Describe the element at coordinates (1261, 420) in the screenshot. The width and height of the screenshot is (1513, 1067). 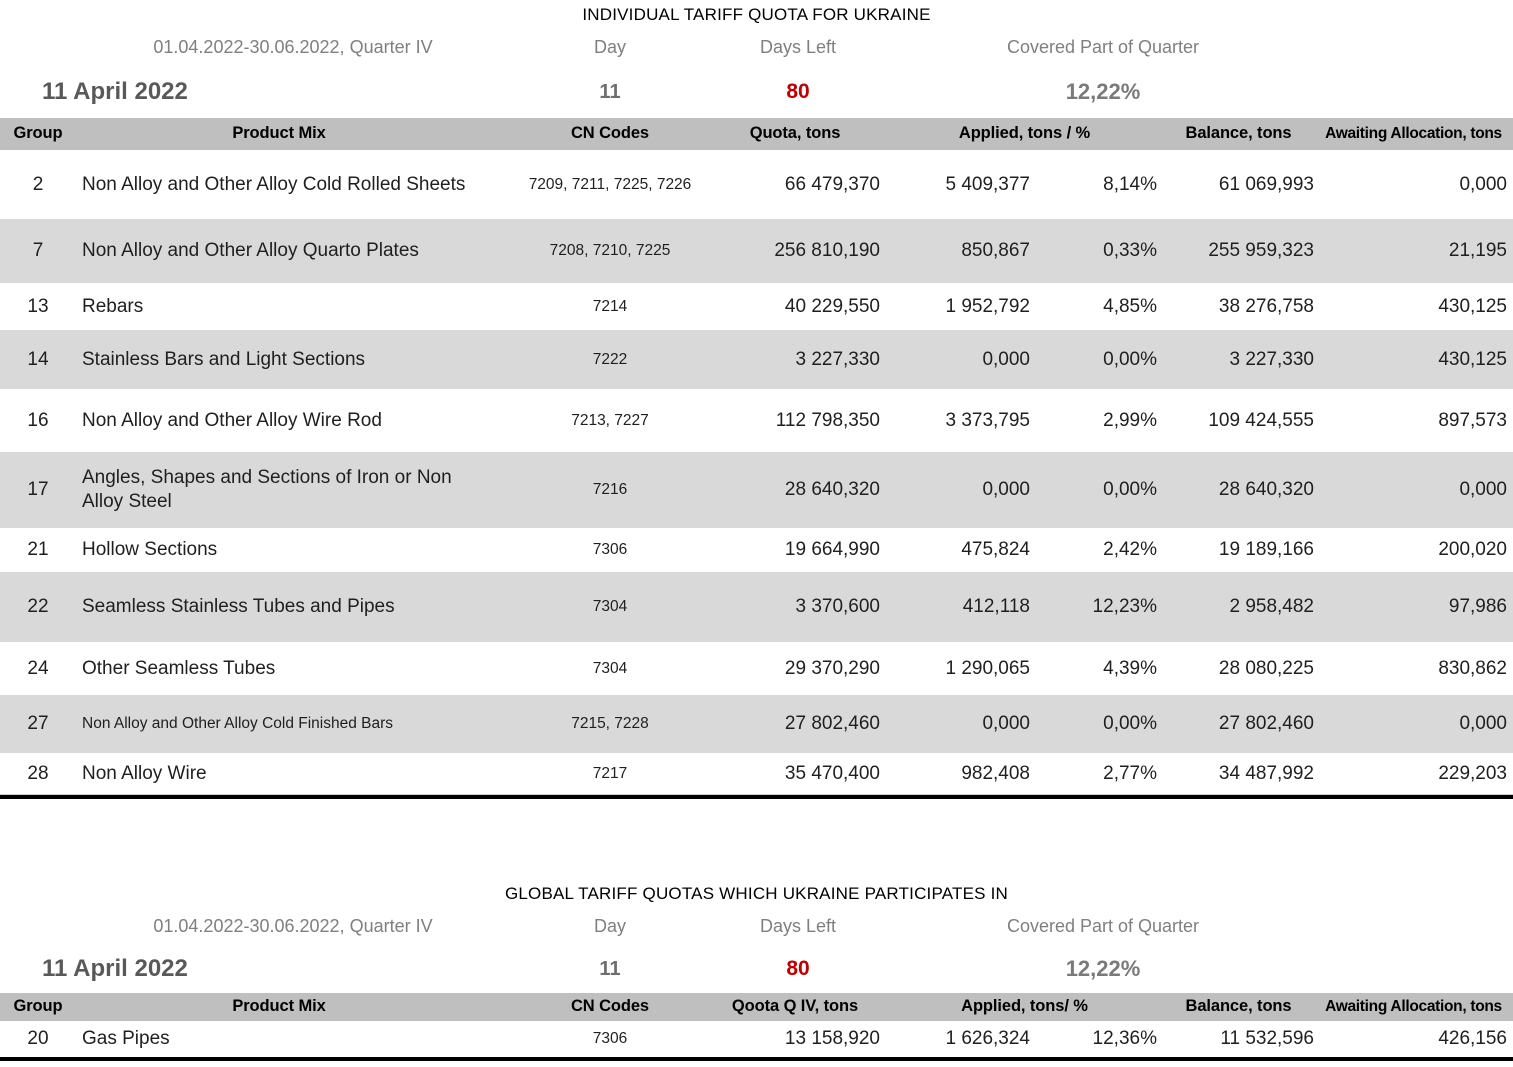
I see `balance-cell: 109 424,555` at that location.